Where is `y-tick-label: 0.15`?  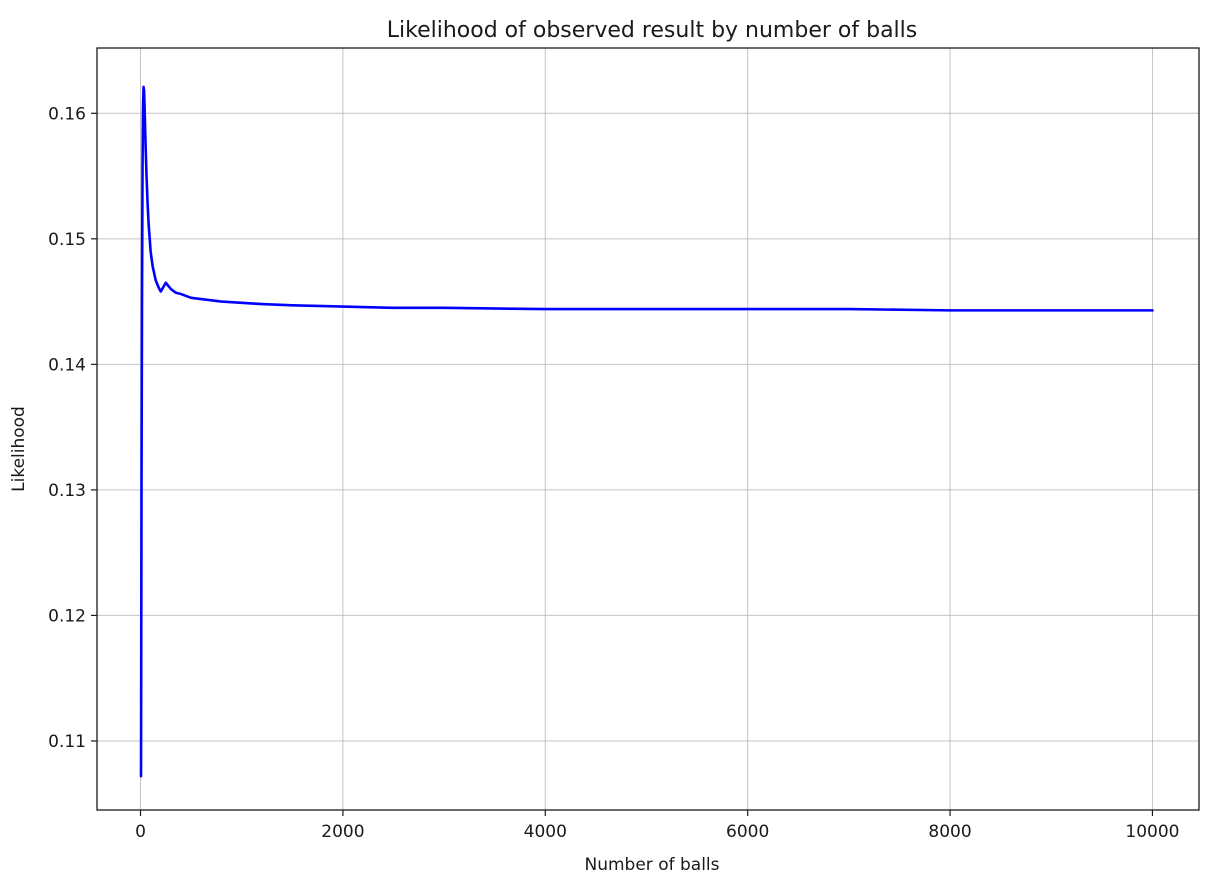 y-tick-label: 0.15 is located at coordinates (67, 240).